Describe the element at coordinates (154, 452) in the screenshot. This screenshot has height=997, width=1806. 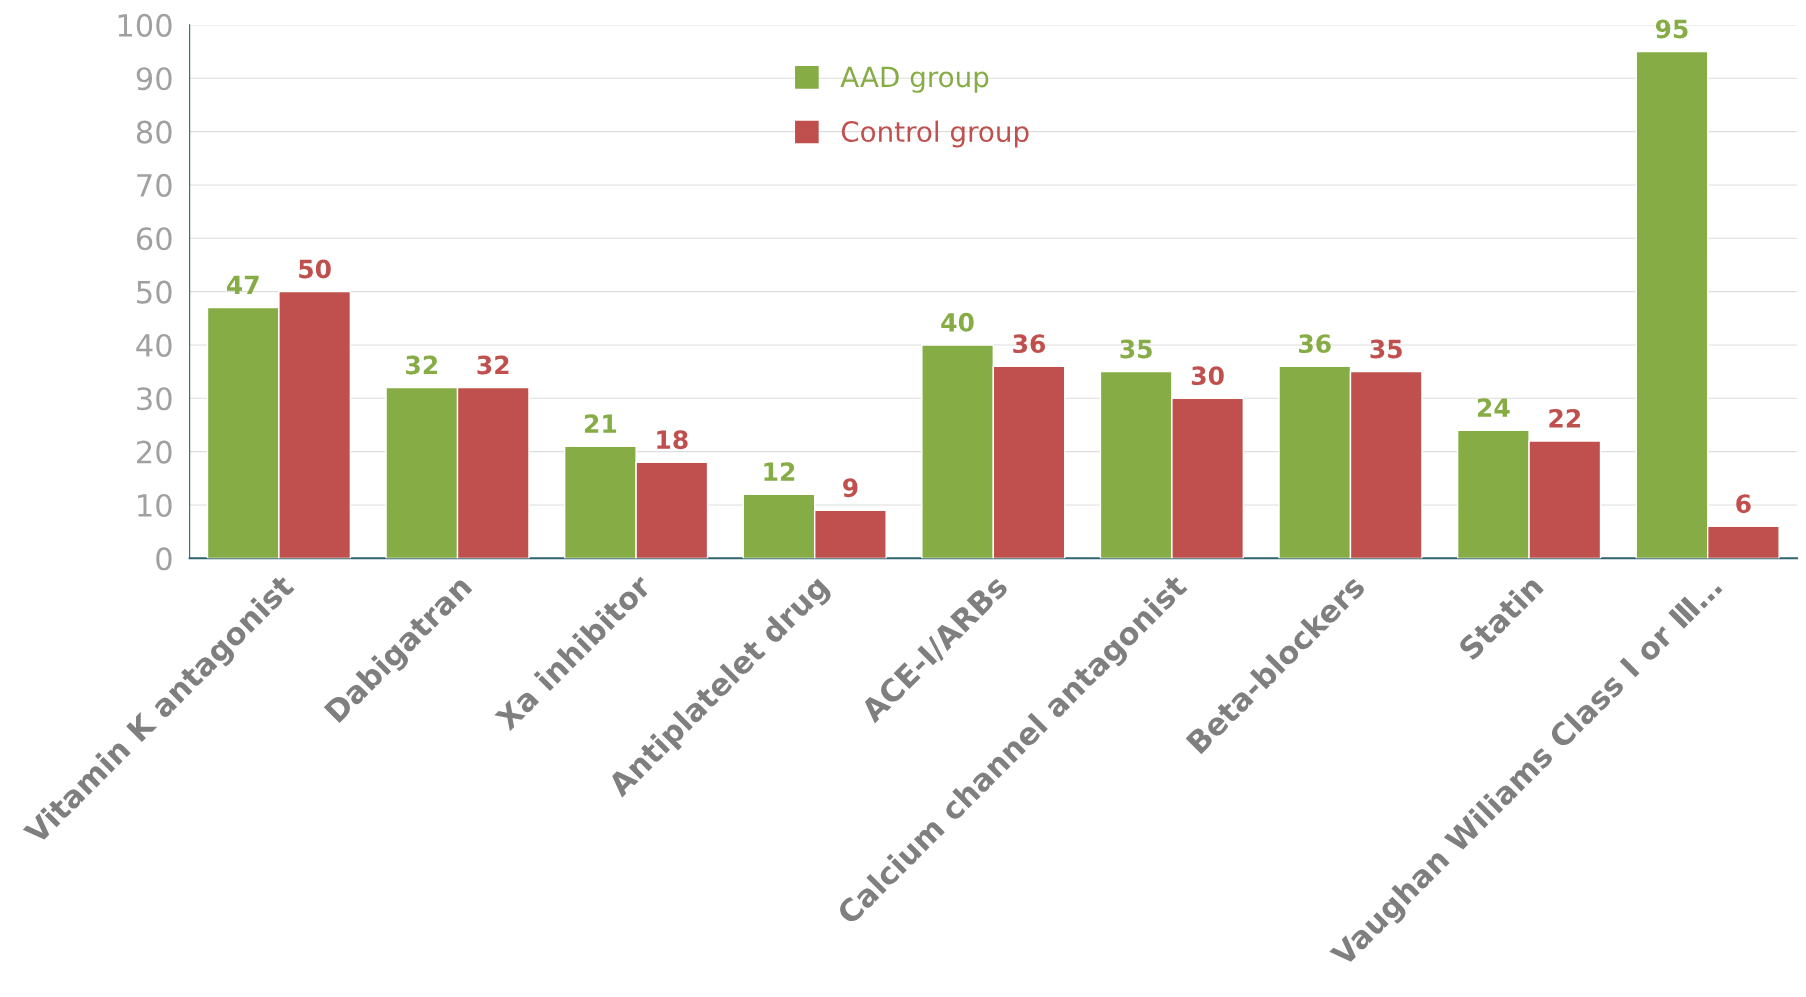
I see `y-tick-label: 20` at that location.